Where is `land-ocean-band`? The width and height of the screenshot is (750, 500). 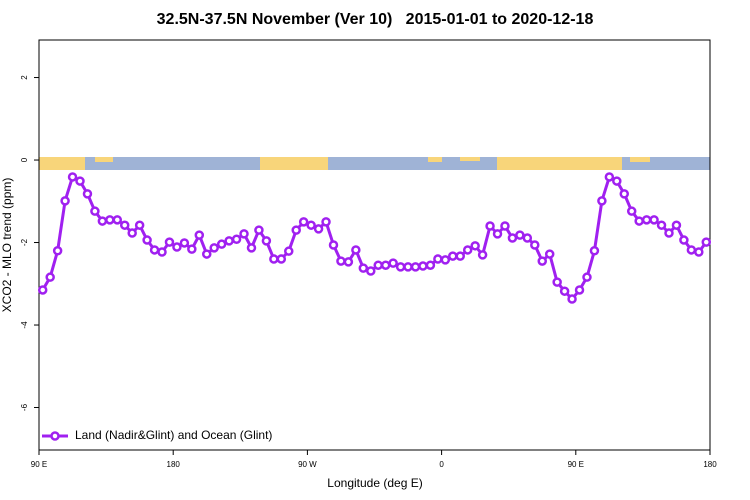 land-ocean-band is located at coordinates (374, 163).